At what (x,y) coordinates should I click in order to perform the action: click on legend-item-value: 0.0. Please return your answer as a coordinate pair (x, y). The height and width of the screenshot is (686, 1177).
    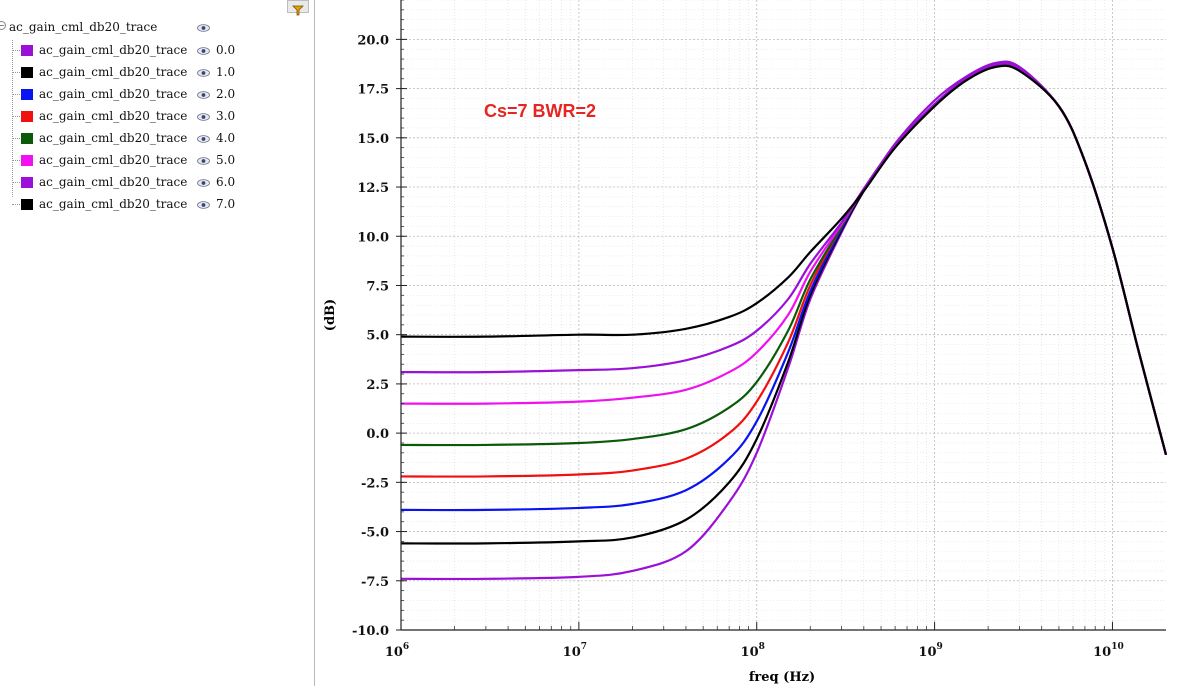
    Looking at the image, I should click on (226, 50).